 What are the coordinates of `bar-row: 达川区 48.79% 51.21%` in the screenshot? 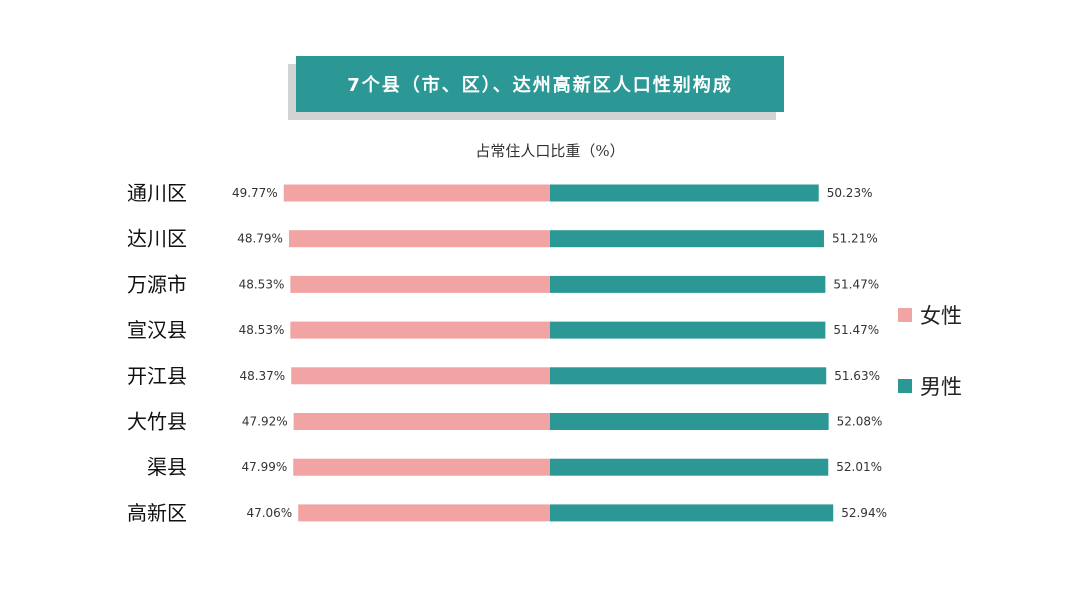 It's located at (502, 239).